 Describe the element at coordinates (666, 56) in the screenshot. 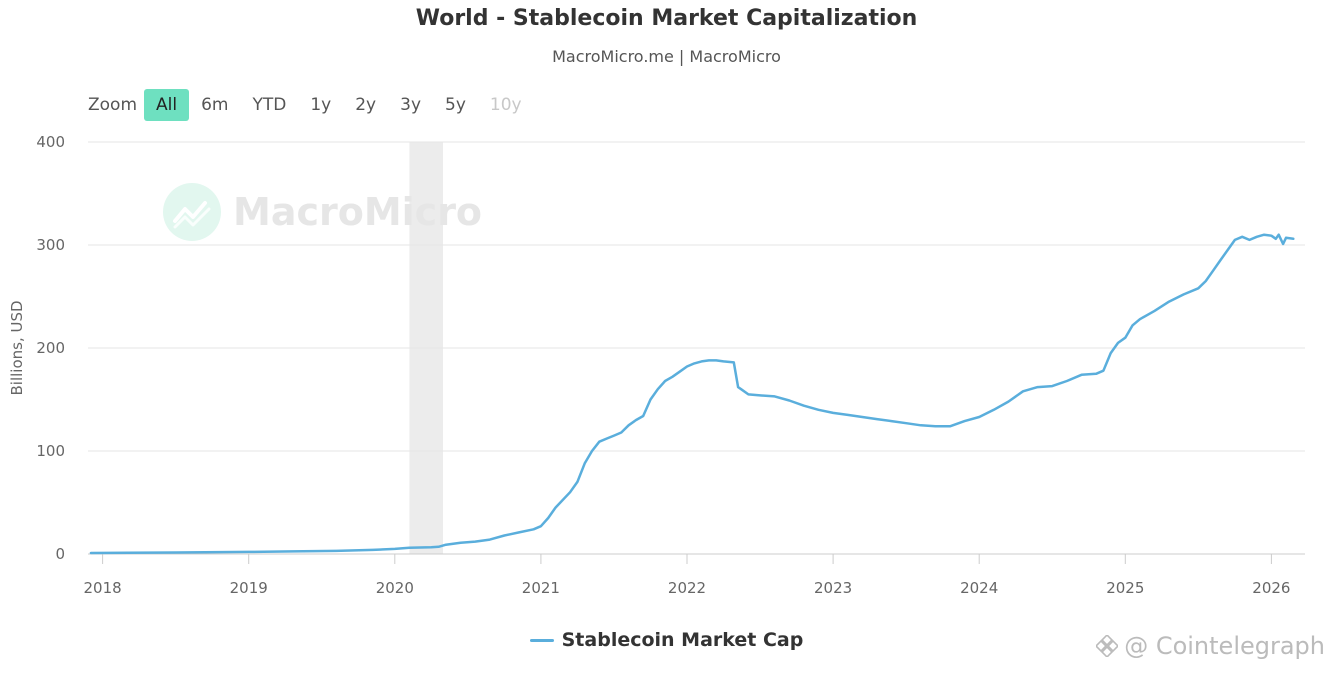

I see `chart-subtitle: MacroMicro.me | MacroMicro` at that location.